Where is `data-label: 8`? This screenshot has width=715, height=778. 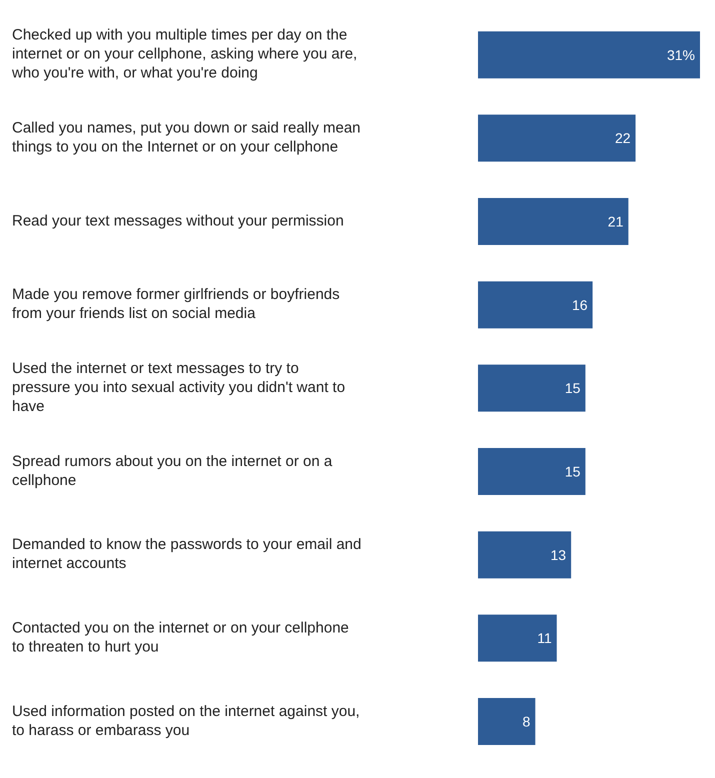
data-label: 8 is located at coordinates (526, 721).